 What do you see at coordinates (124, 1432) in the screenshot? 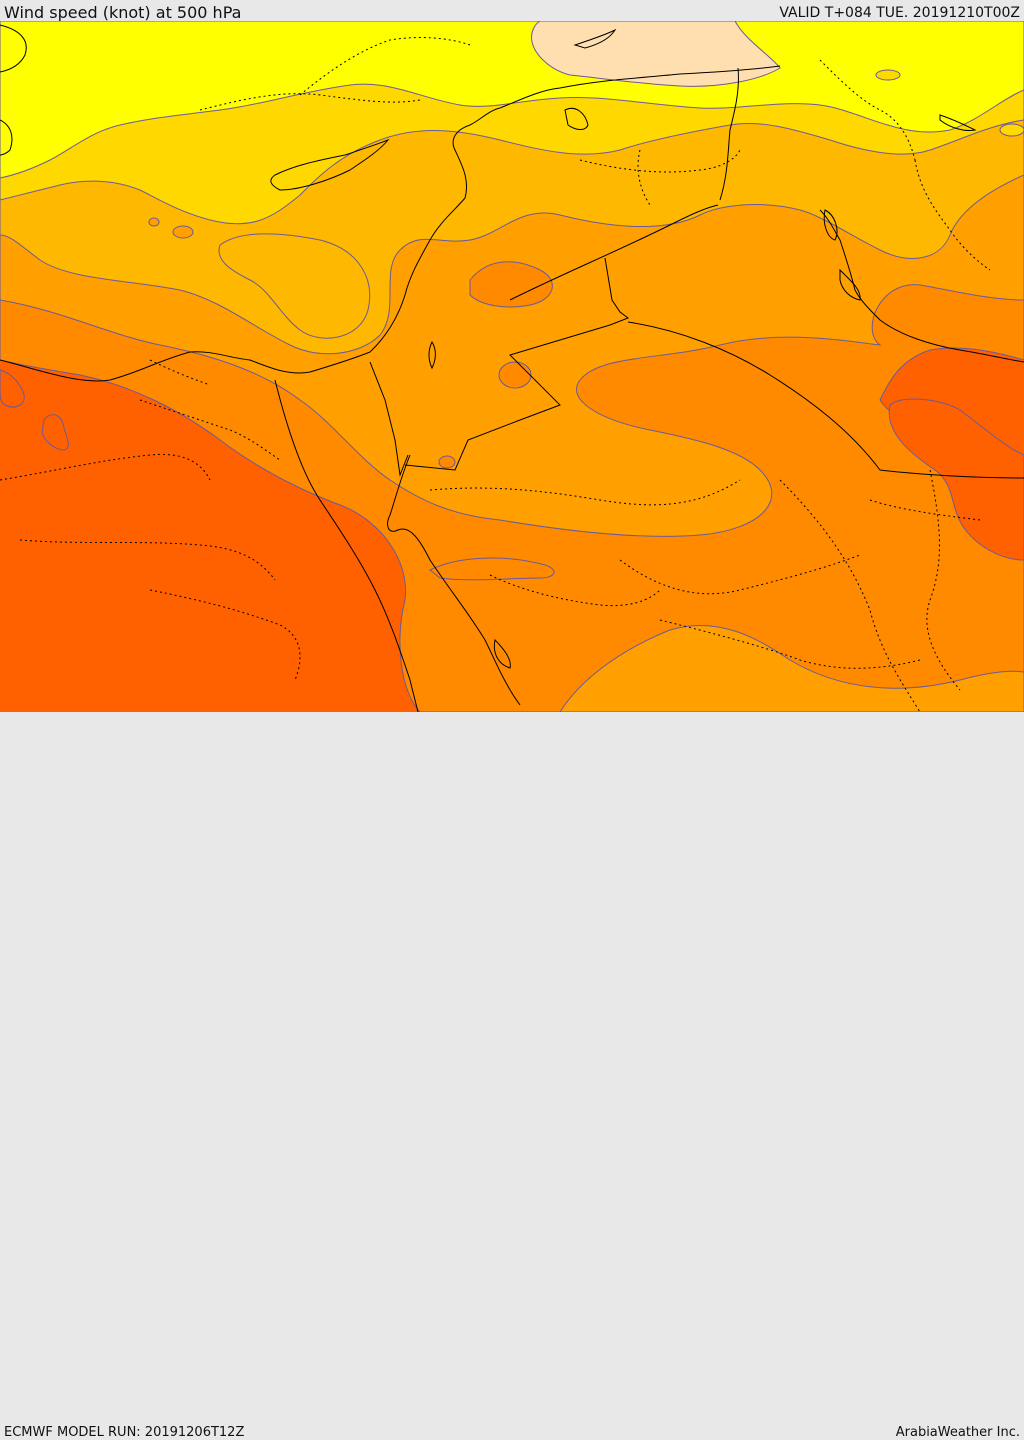
I see `model-run: ECMWF MODEL RUN: 20191206T12Z` at bounding box center [124, 1432].